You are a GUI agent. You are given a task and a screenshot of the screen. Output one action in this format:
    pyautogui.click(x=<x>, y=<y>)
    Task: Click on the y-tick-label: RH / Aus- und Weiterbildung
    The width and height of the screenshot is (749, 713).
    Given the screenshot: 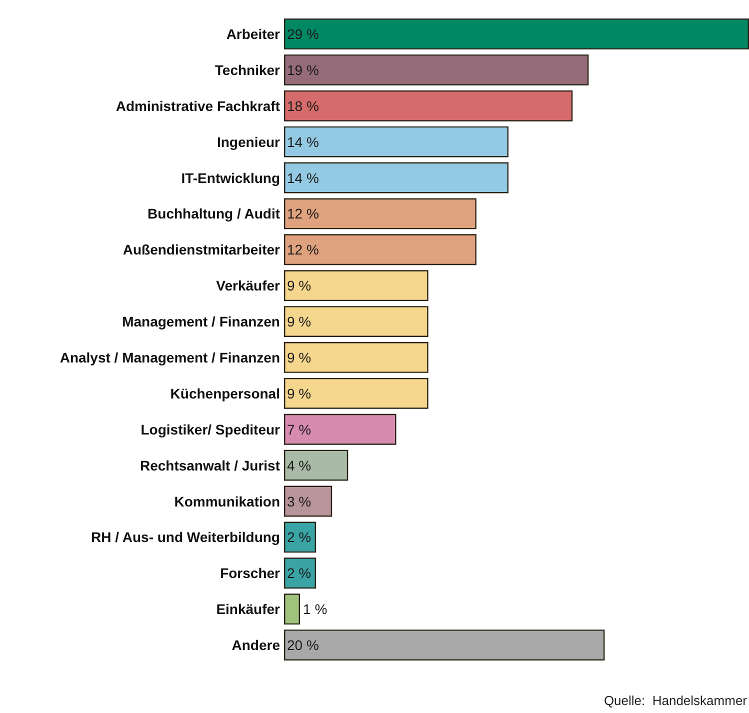 What is the action you would take?
    pyautogui.click(x=185, y=537)
    